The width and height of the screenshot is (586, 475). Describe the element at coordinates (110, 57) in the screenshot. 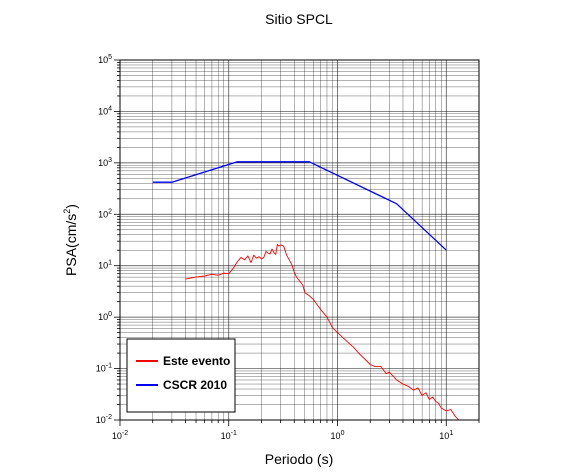

I see `y-tick-label-exponent: 5` at that location.